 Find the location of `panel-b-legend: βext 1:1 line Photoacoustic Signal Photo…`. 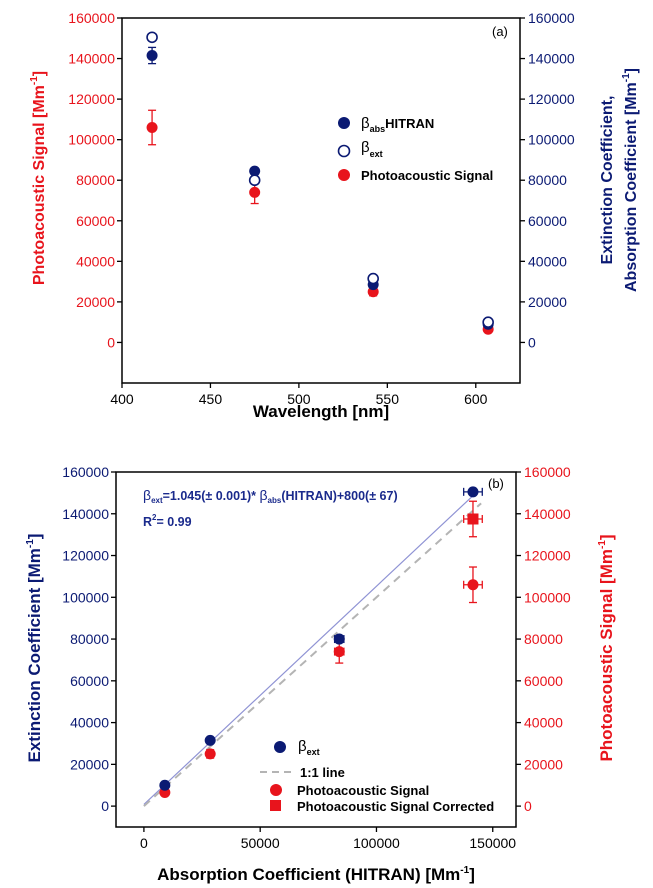

panel-b-legend: βext 1:1 line Photoacoustic Signal Photo… is located at coordinates (377, 776).